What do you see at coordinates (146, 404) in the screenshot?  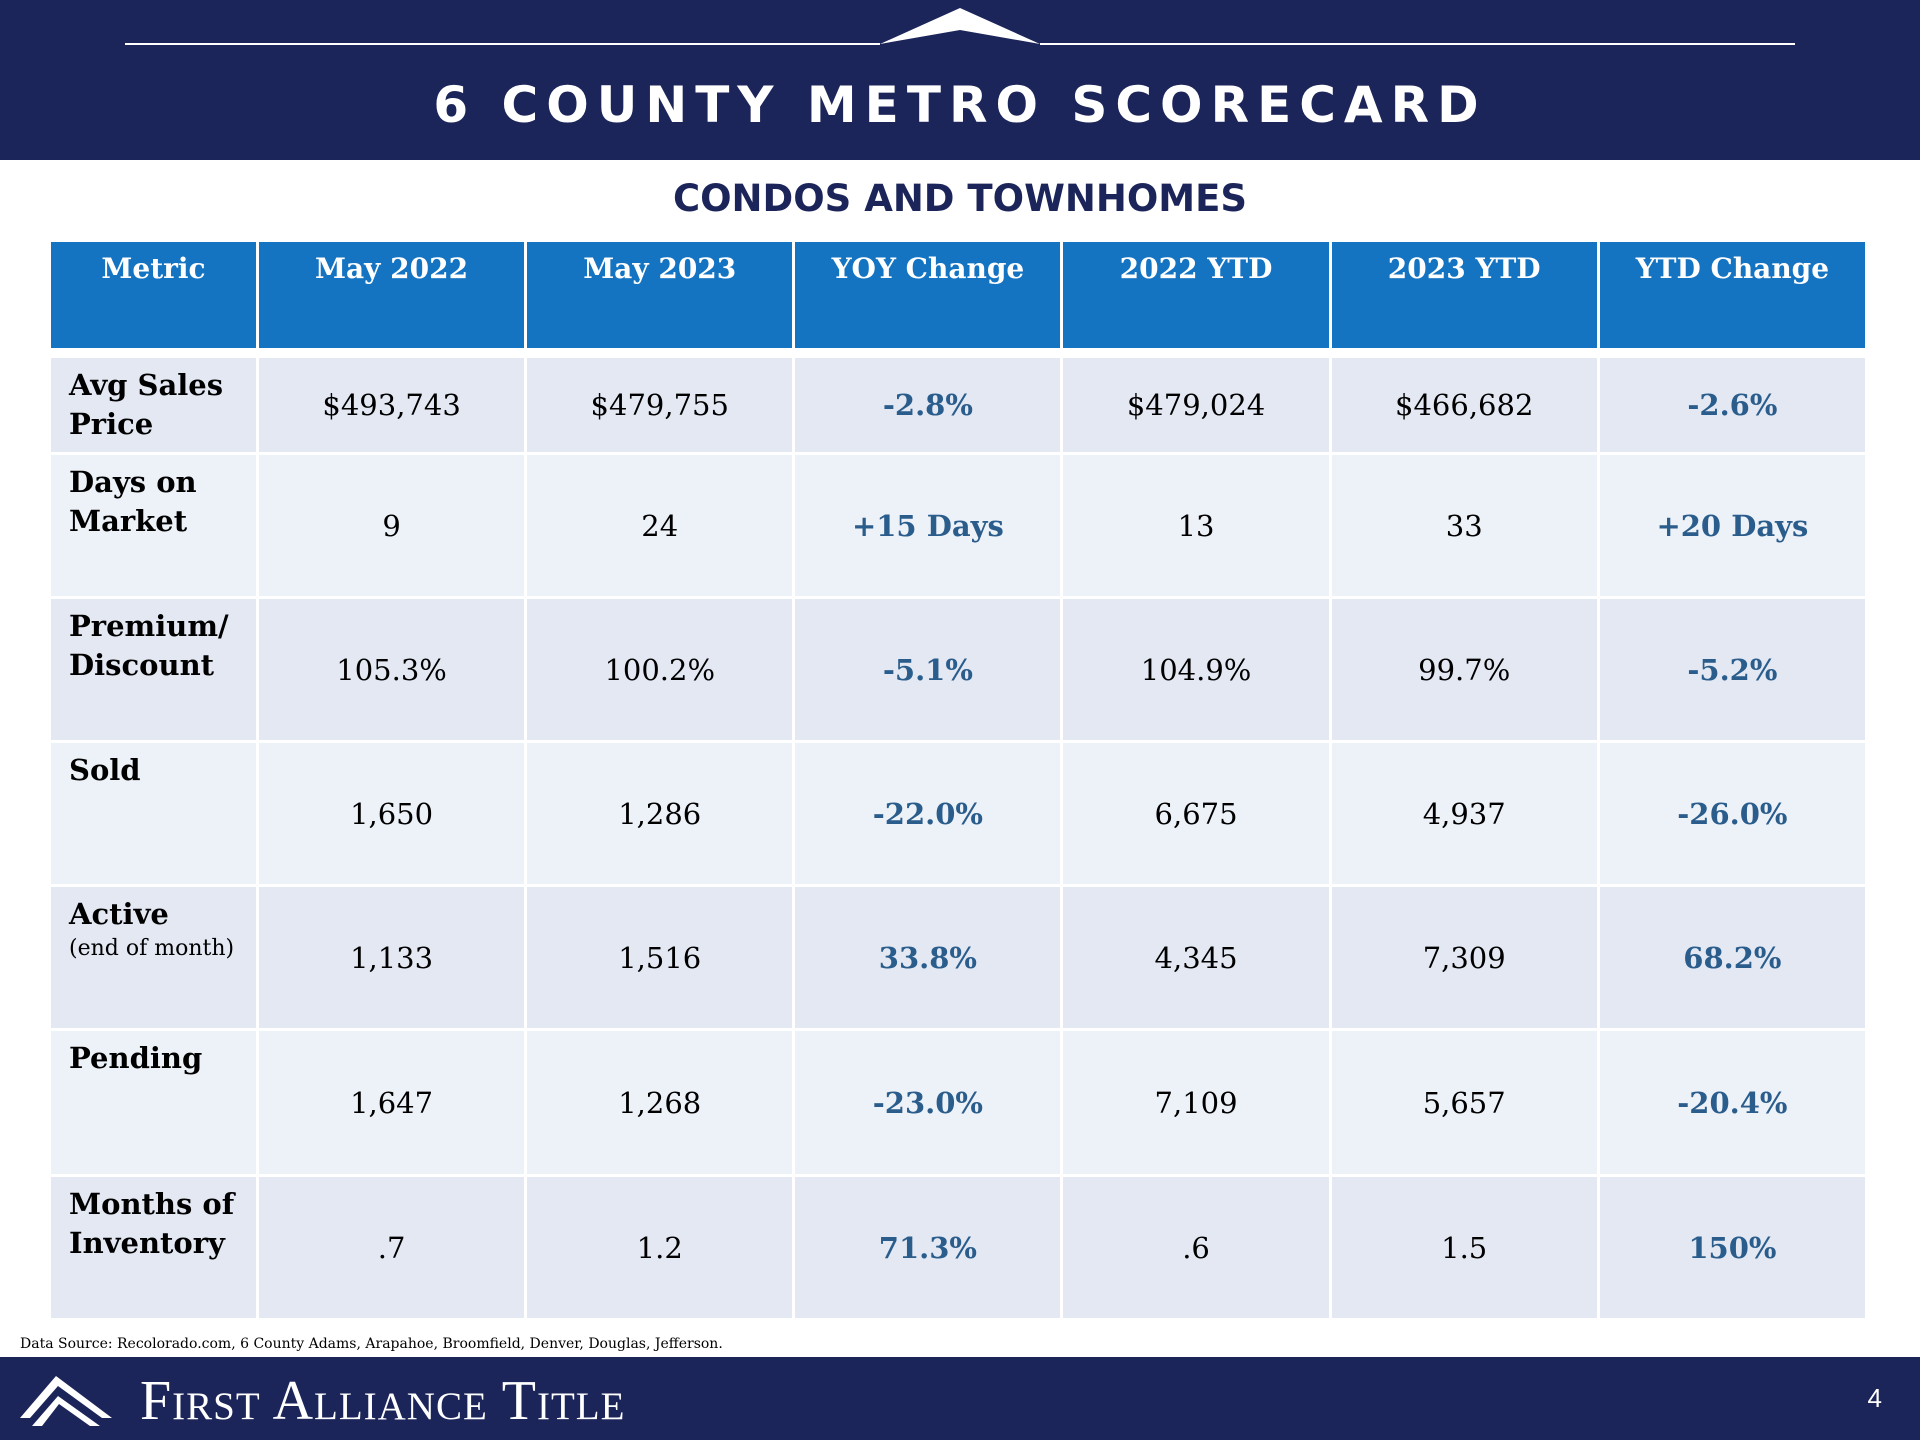 I see `metric-name: Avg Sales Price` at bounding box center [146, 404].